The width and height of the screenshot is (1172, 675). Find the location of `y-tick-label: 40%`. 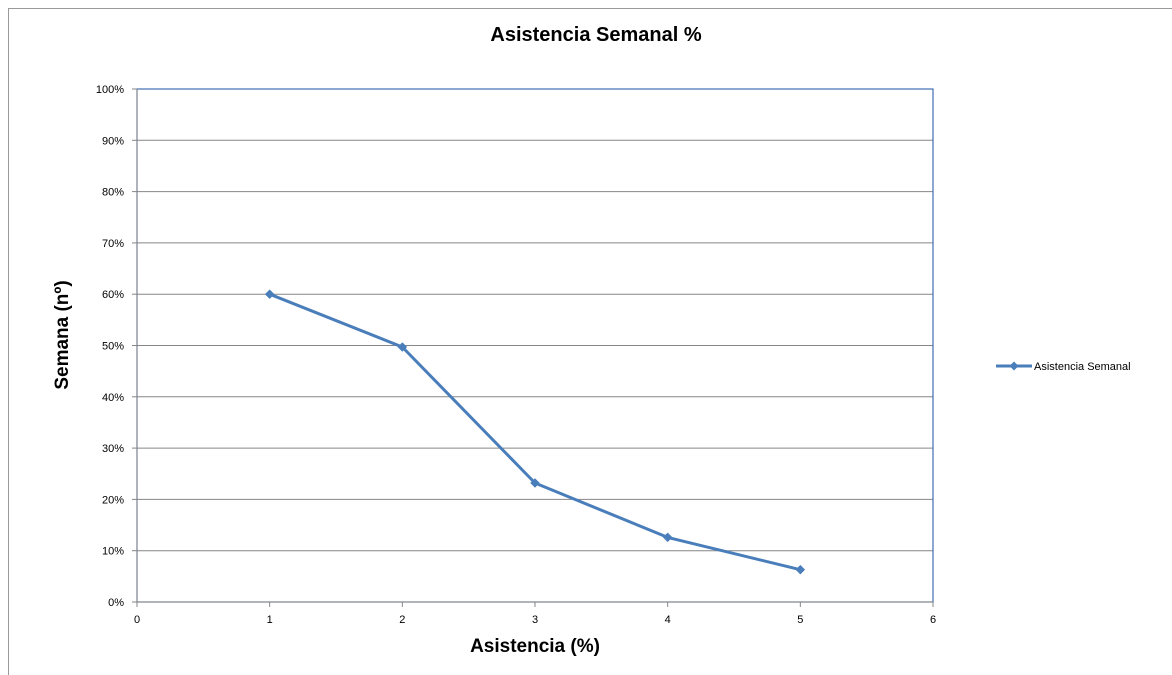

y-tick-label: 40% is located at coordinates (113, 398).